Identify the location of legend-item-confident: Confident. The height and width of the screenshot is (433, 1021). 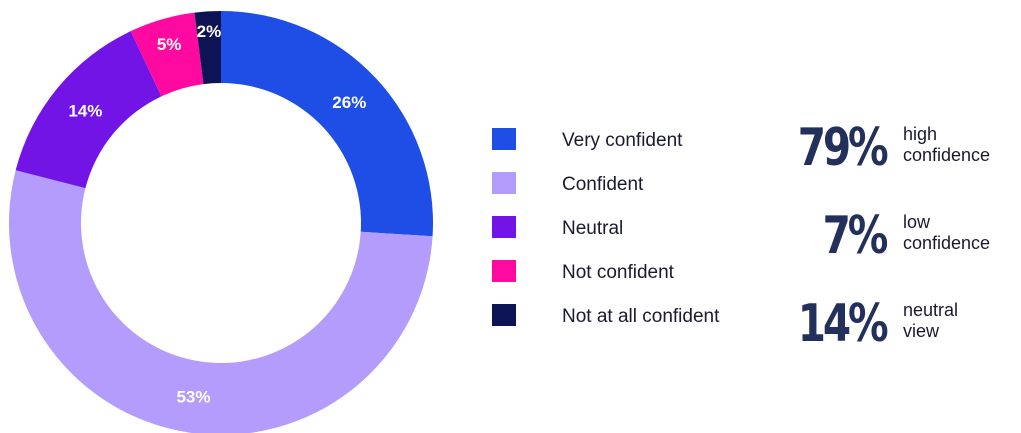
(637, 194).